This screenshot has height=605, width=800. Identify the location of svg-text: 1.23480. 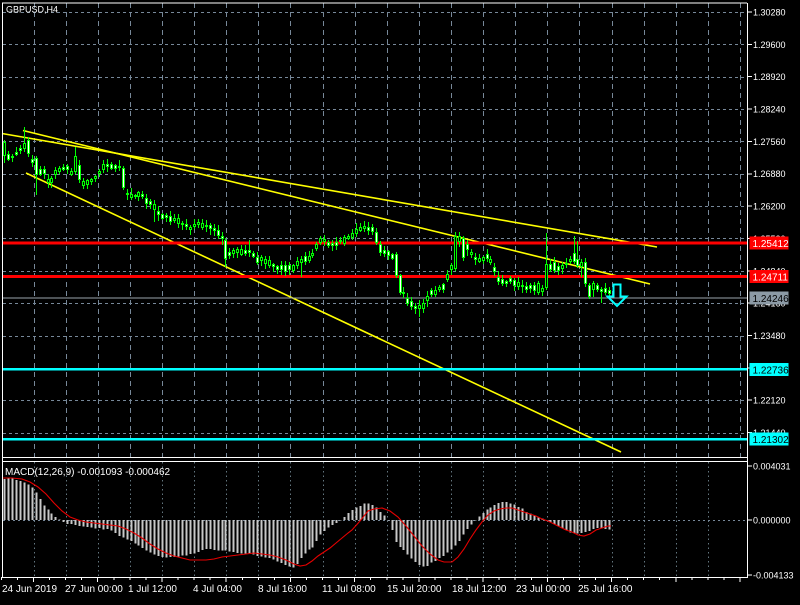
(769, 336).